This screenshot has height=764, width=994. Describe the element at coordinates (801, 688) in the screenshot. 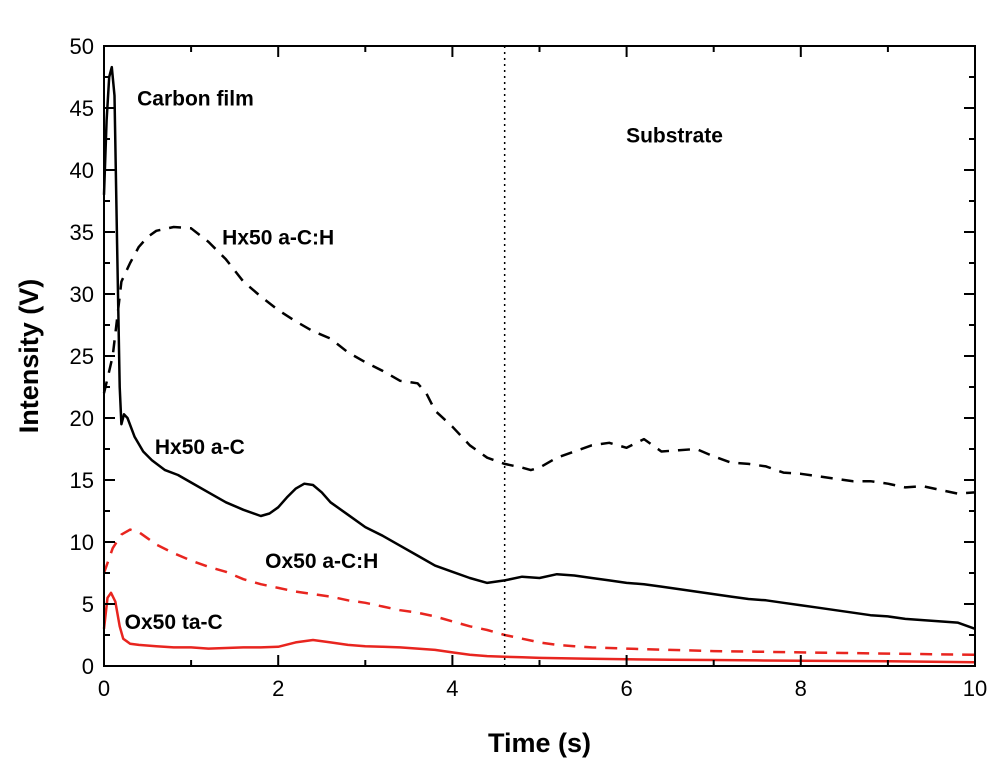

I see `x-tick-label: 8` at that location.